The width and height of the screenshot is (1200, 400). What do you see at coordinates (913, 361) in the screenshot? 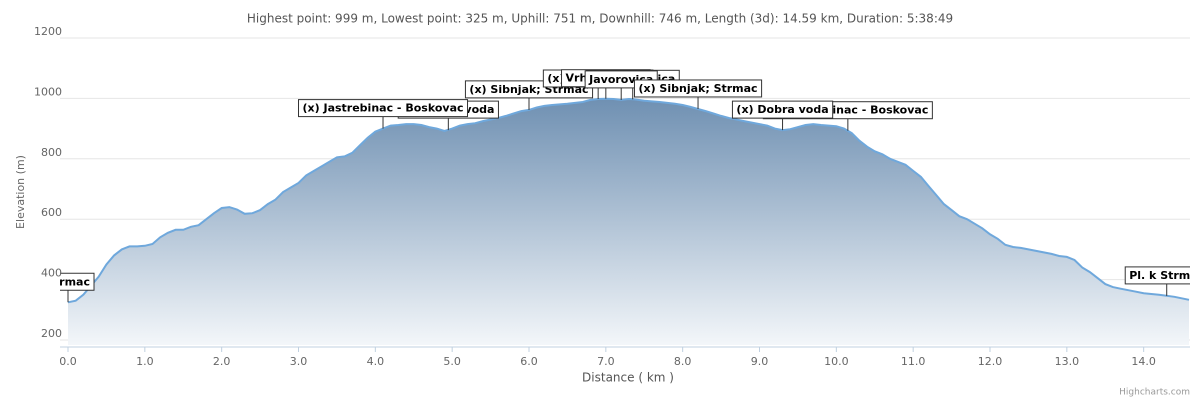
I see `x-tick-label: 11.0` at bounding box center [913, 361].